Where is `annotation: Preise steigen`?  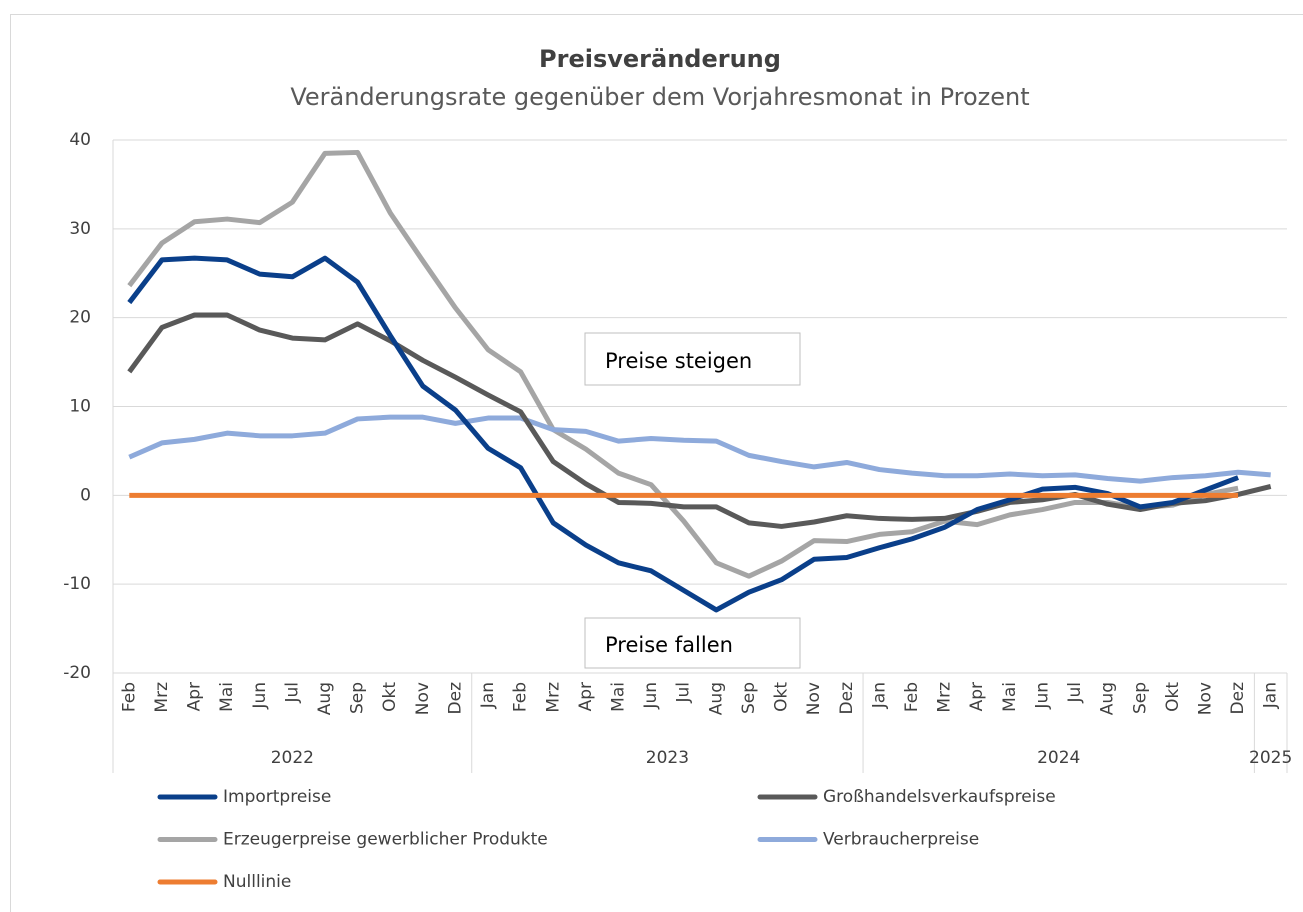 annotation: Preise steigen is located at coordinates (678, 361).